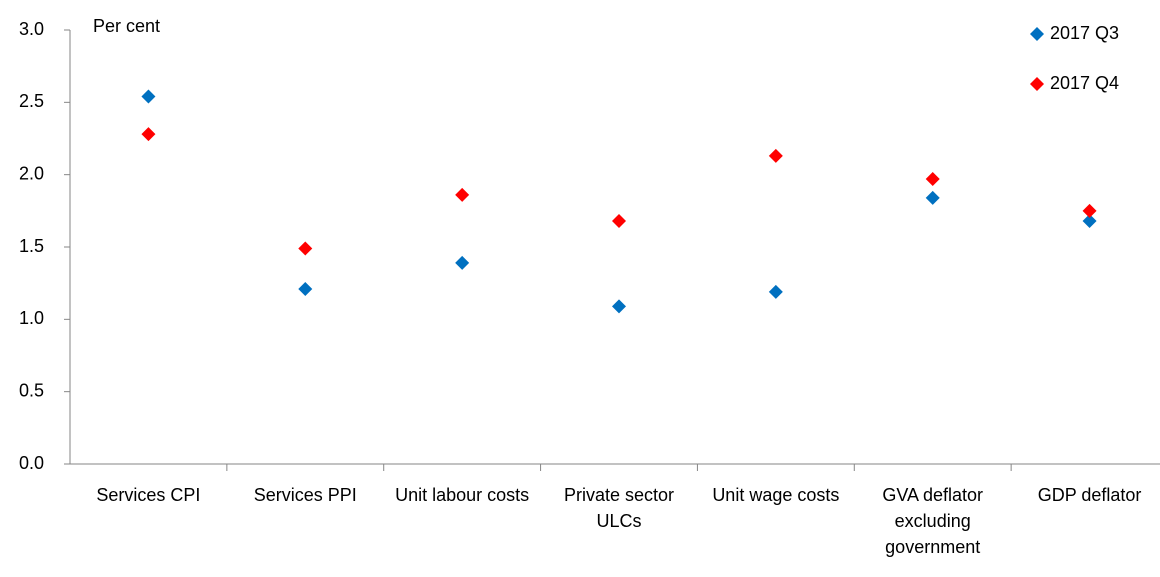  I want to click on y-tick-label: 3.0, so click(31, 29).